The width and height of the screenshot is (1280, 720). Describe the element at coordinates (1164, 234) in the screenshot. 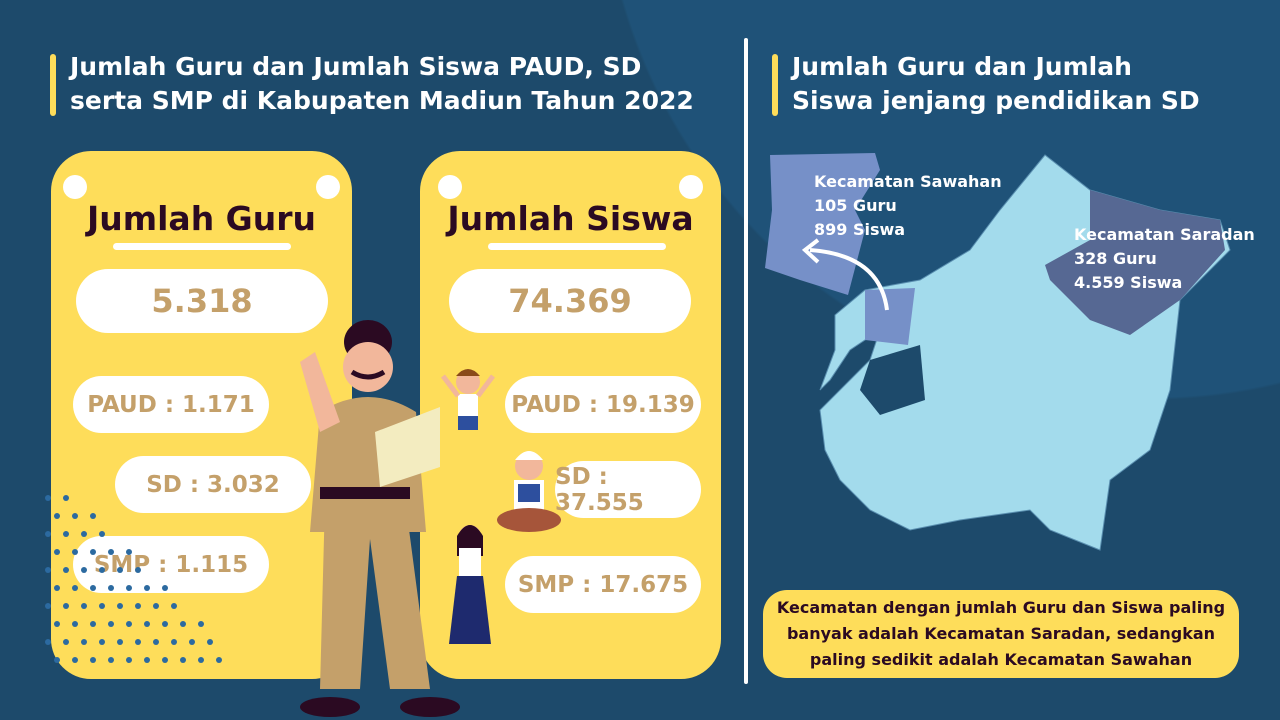

I see `saradan-name: Kecamatan Saradan` at that location.